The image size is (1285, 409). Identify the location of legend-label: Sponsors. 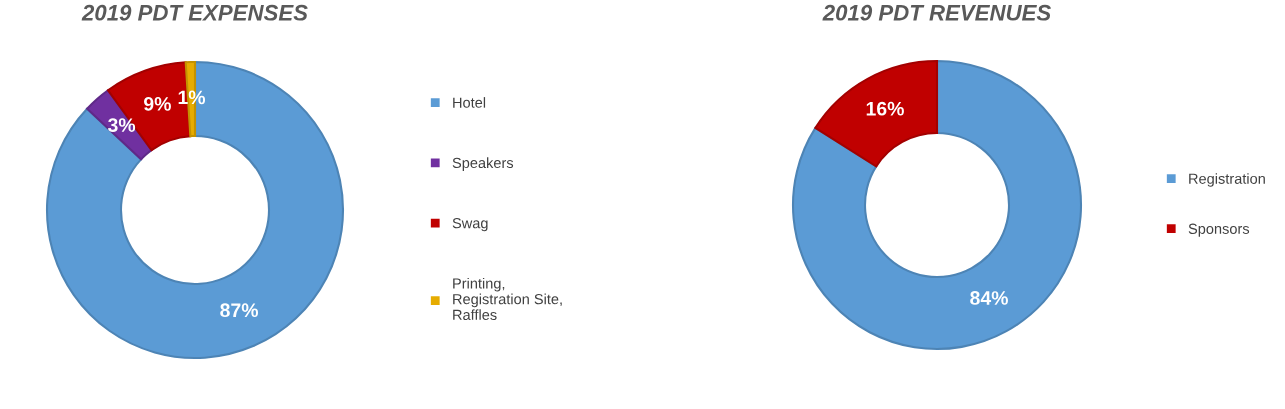
(1219, 230).